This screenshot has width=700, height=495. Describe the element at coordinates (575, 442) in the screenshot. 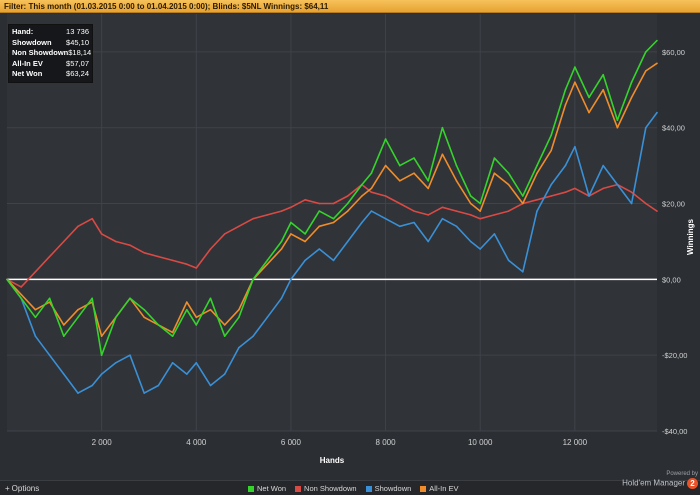

I see `x-tick-label: 12 000` at that location.